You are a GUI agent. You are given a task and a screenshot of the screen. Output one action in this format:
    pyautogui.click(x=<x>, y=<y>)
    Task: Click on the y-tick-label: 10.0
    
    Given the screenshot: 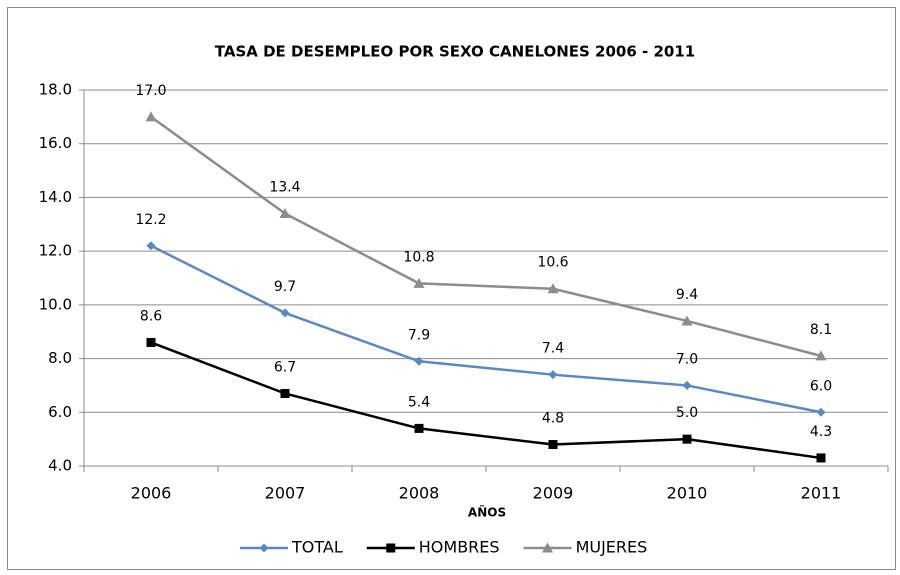 What is the action you would take?
    pyautogui.click(x=55, y=304)
    